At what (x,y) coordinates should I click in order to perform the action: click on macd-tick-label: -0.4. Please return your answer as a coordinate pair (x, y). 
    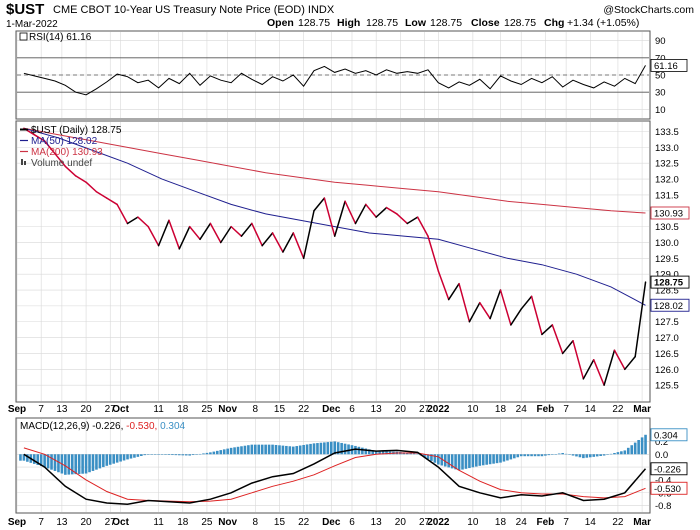
    Looking at the image, I should click on (663, 480).